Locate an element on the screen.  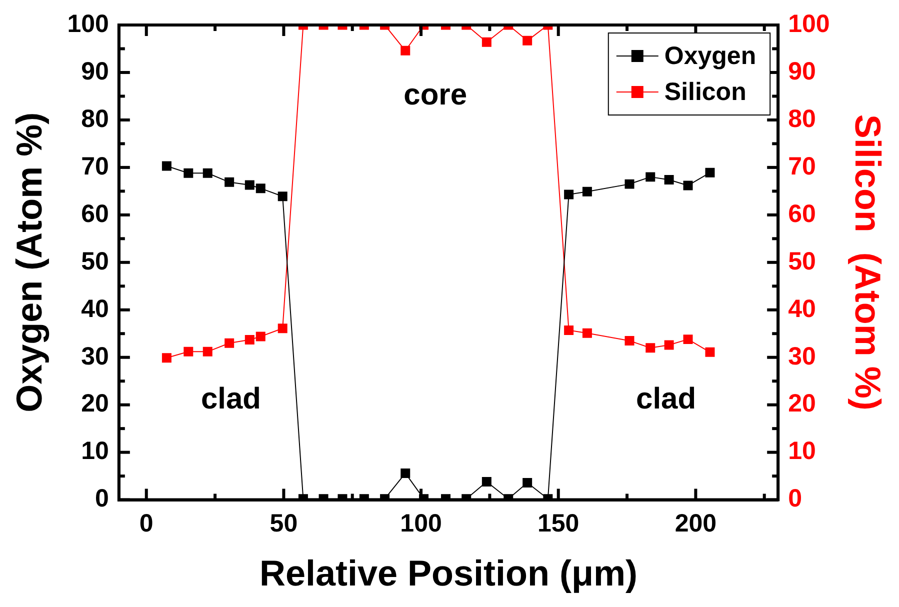
y2-tick-label: 100 is located at coordinates (809, 24).